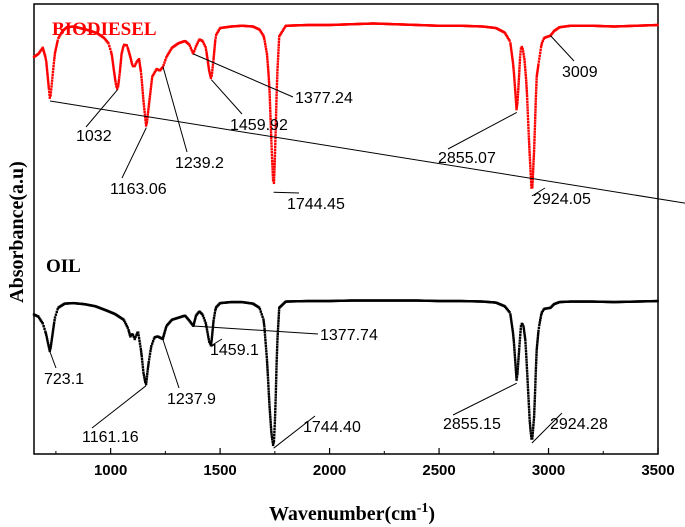  I want to click on x-tick-label: 1000, so click(110, 470).